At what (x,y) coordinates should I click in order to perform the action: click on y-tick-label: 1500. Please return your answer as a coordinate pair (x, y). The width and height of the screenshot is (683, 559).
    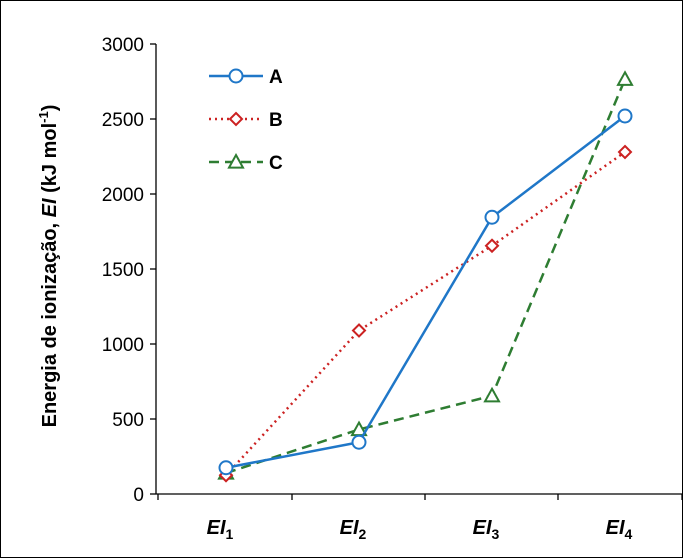
    Looking at the image, I should click on (123, 270).